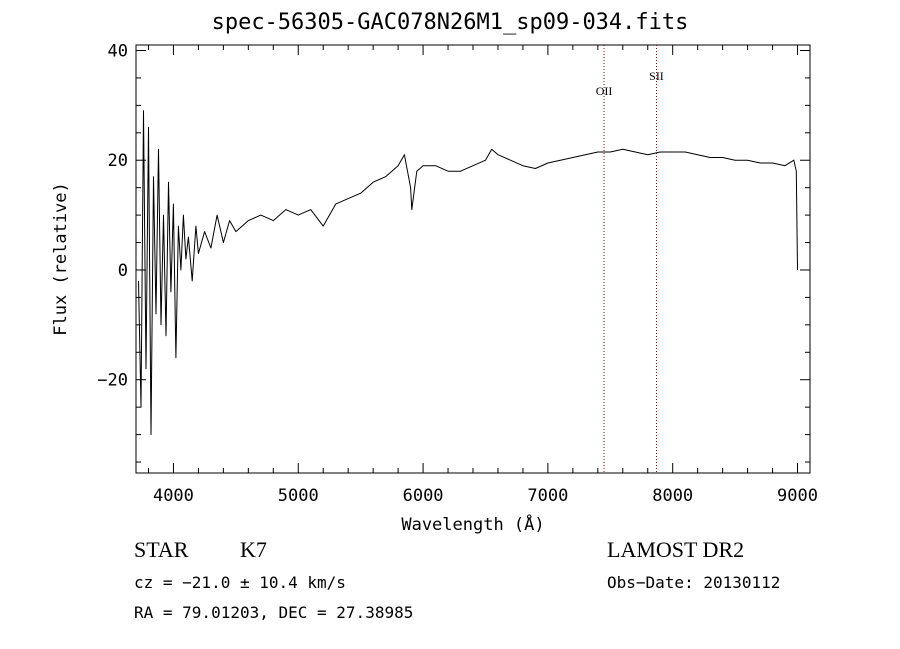 Image resolution: width=900 pixels, height=649 pixels. Describe the element at coordinates (547, 496) in the screenshot. I see `x-tick-label: 7000` at that location.